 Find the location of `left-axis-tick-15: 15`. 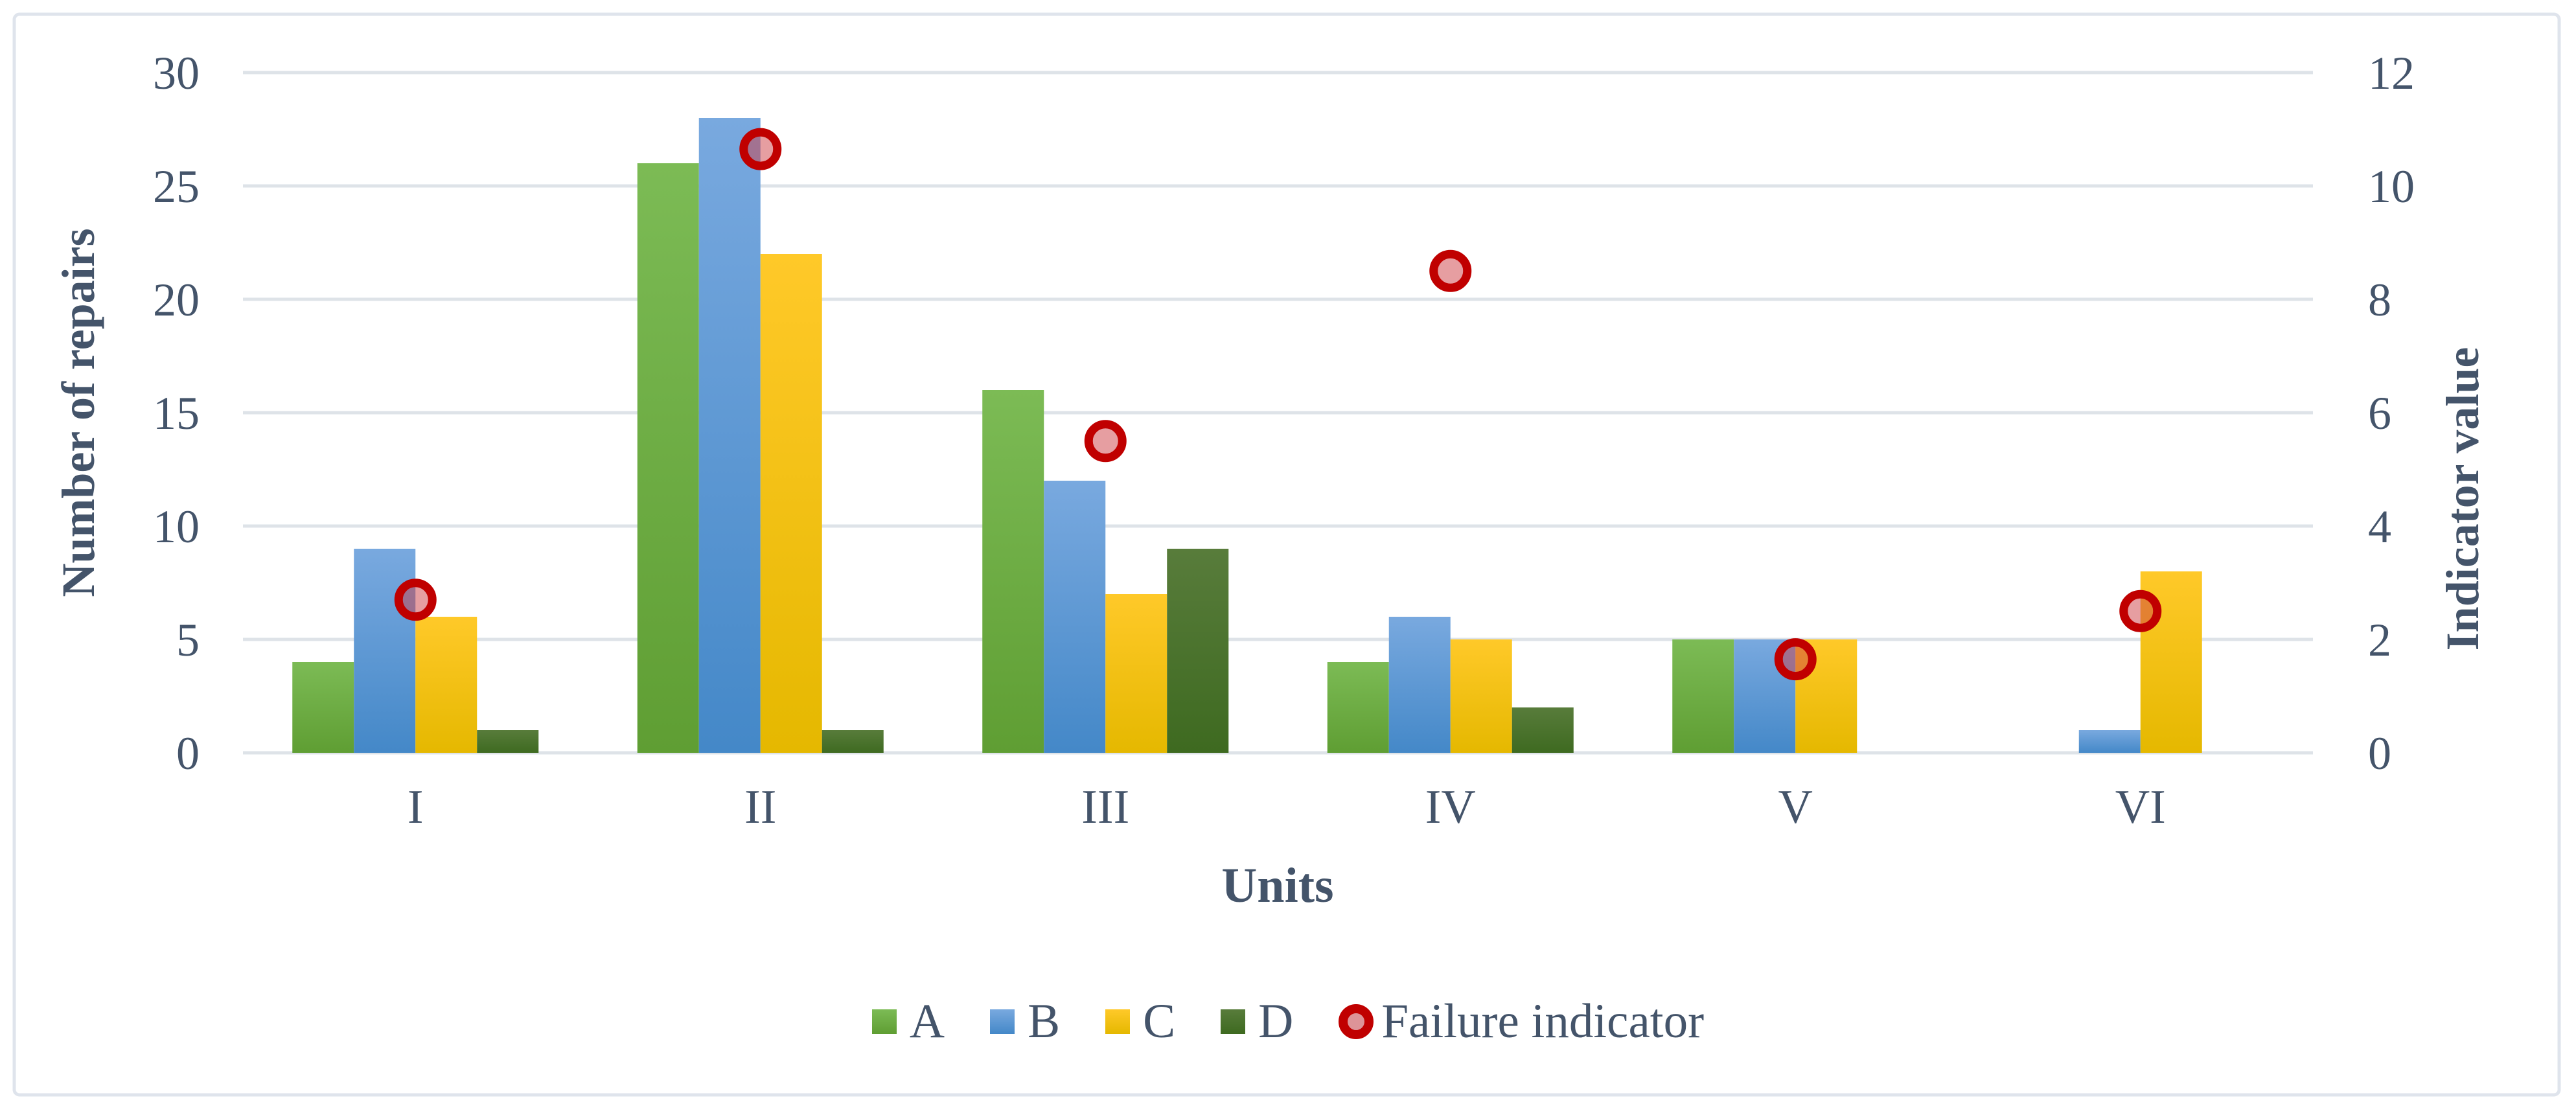

left-axis-tick-15: 15 is located at coordinates (176, 413).